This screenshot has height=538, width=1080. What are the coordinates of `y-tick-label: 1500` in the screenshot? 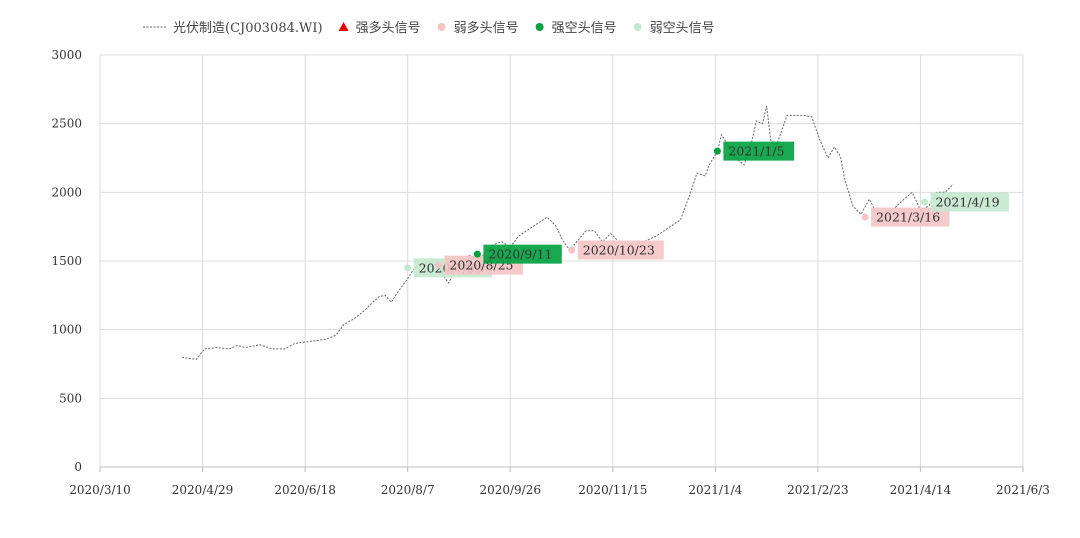 It's located at (66, 261).